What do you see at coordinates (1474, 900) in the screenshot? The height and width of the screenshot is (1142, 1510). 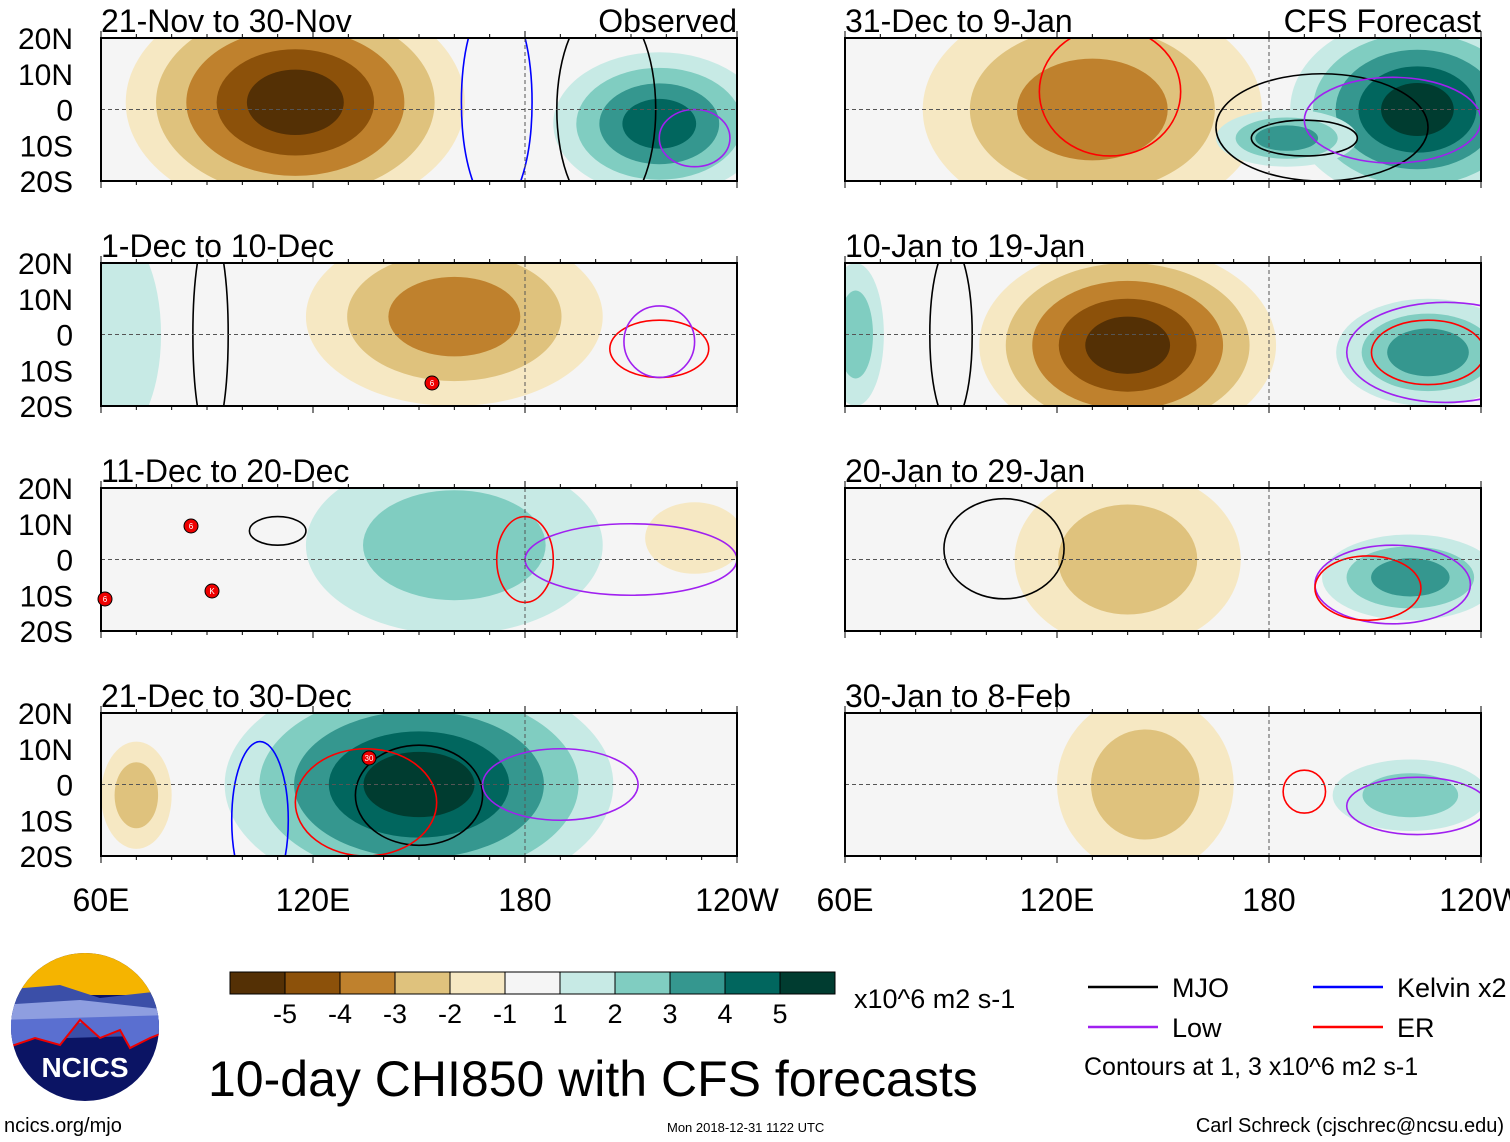 I see `lon-label: 120W` at bounding box center [1474, 900].